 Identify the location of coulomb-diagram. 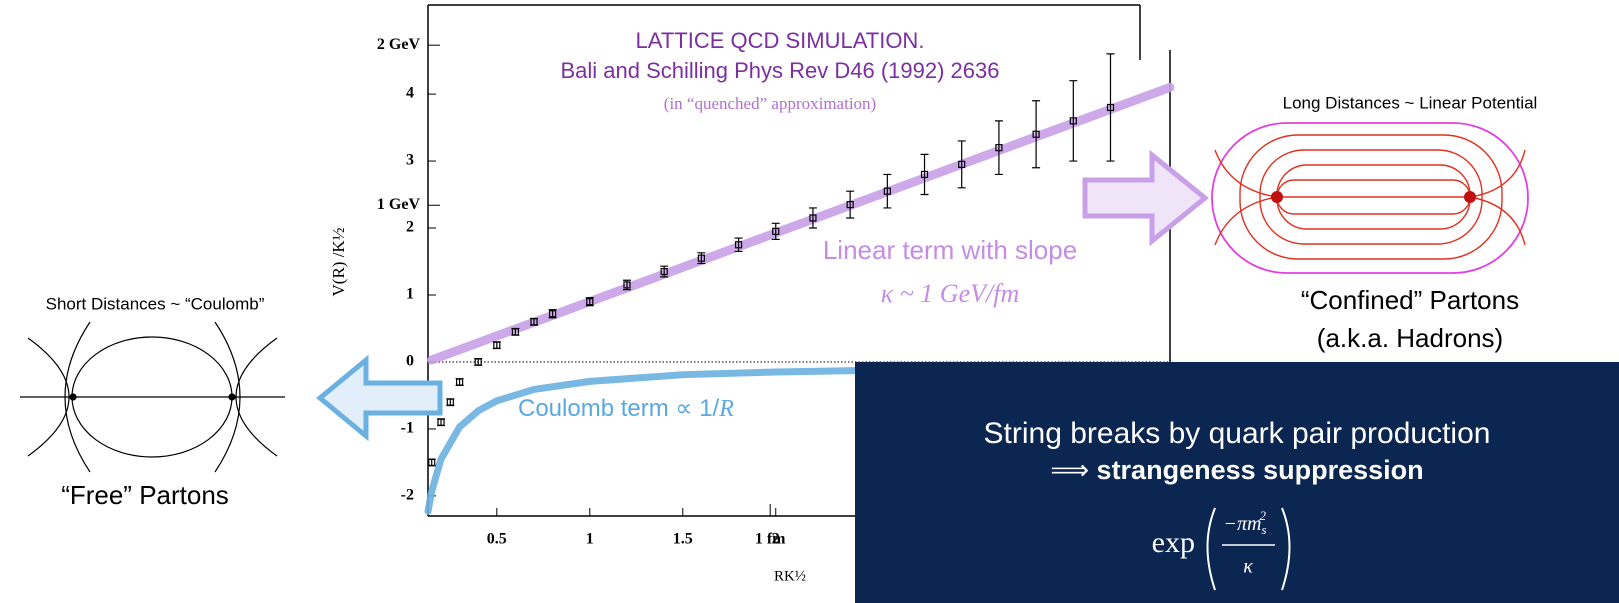
(152, 397).